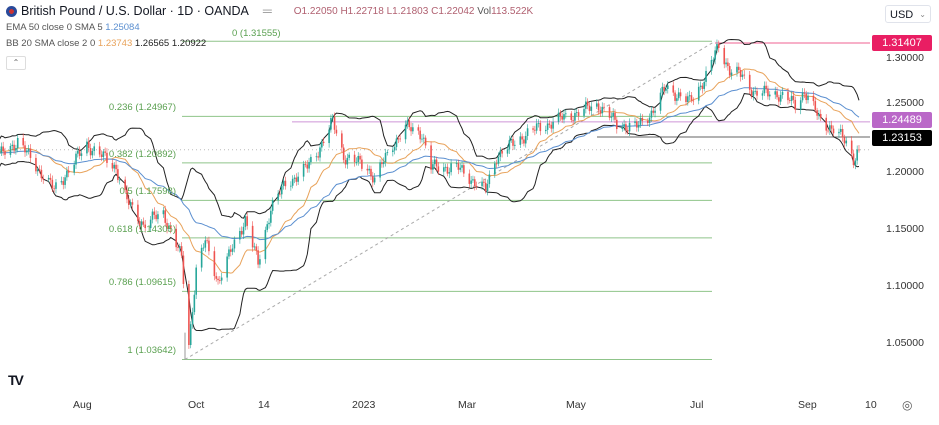  I want to click on currency-selector: USD ⌄, so click(908, 14).